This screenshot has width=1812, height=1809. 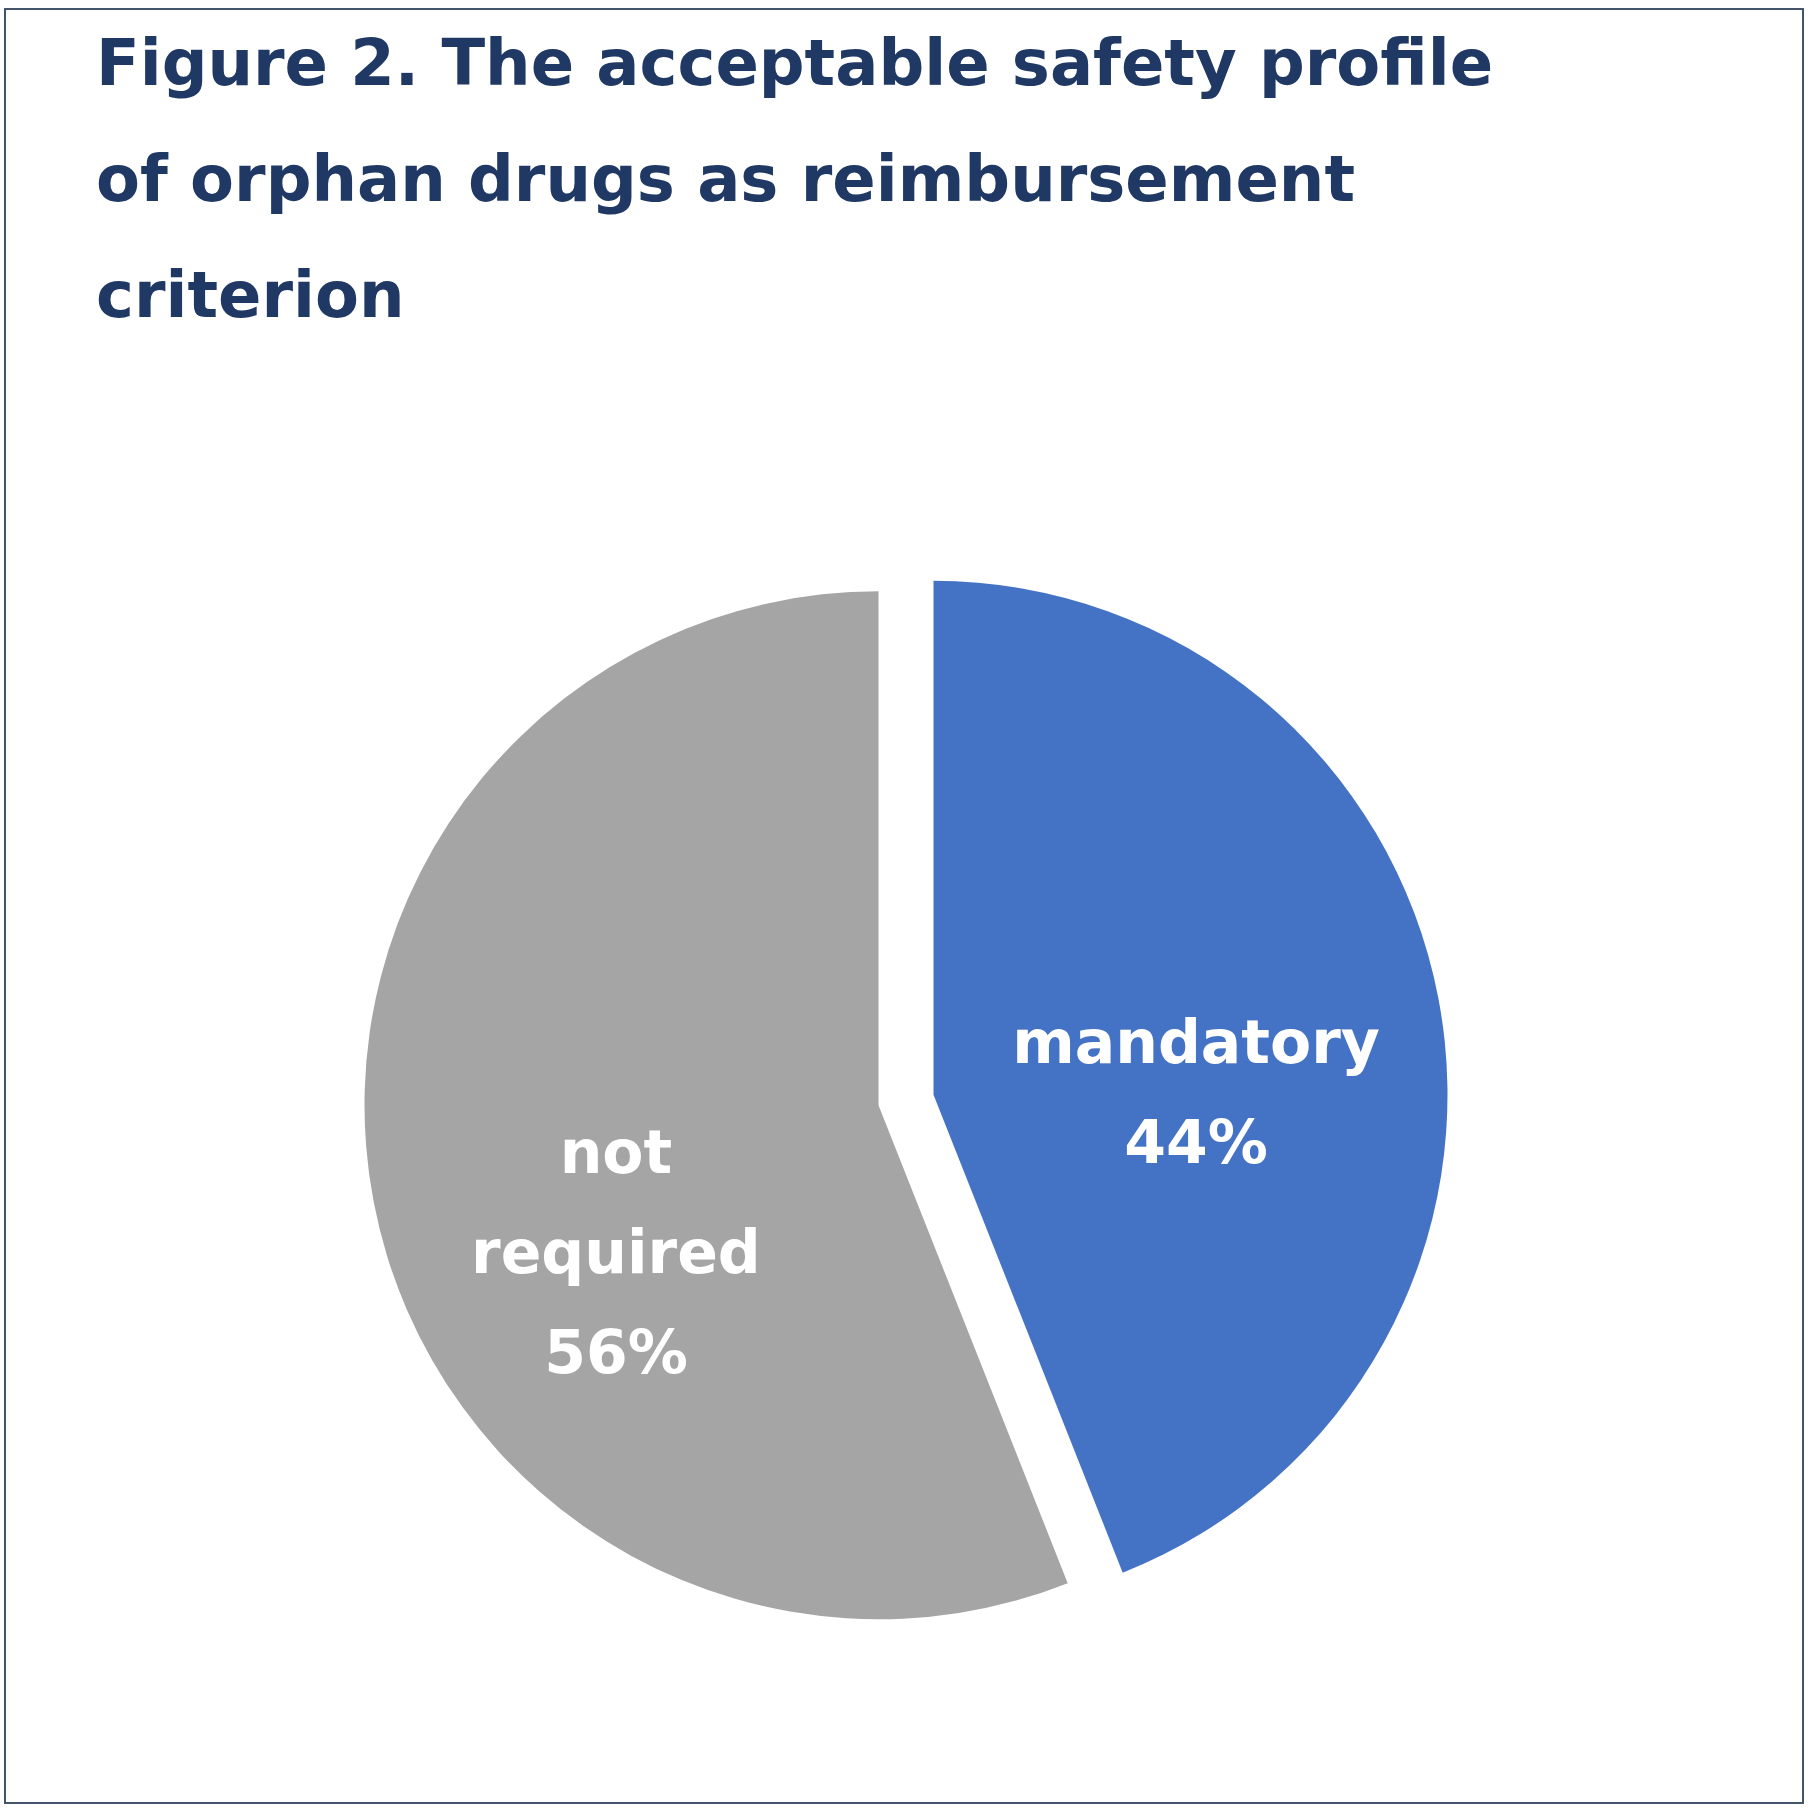 What do you see at coordinates (616, 1202) in the screenshot?
I see `slice-label: not required` at bounding box center [616, 1202].